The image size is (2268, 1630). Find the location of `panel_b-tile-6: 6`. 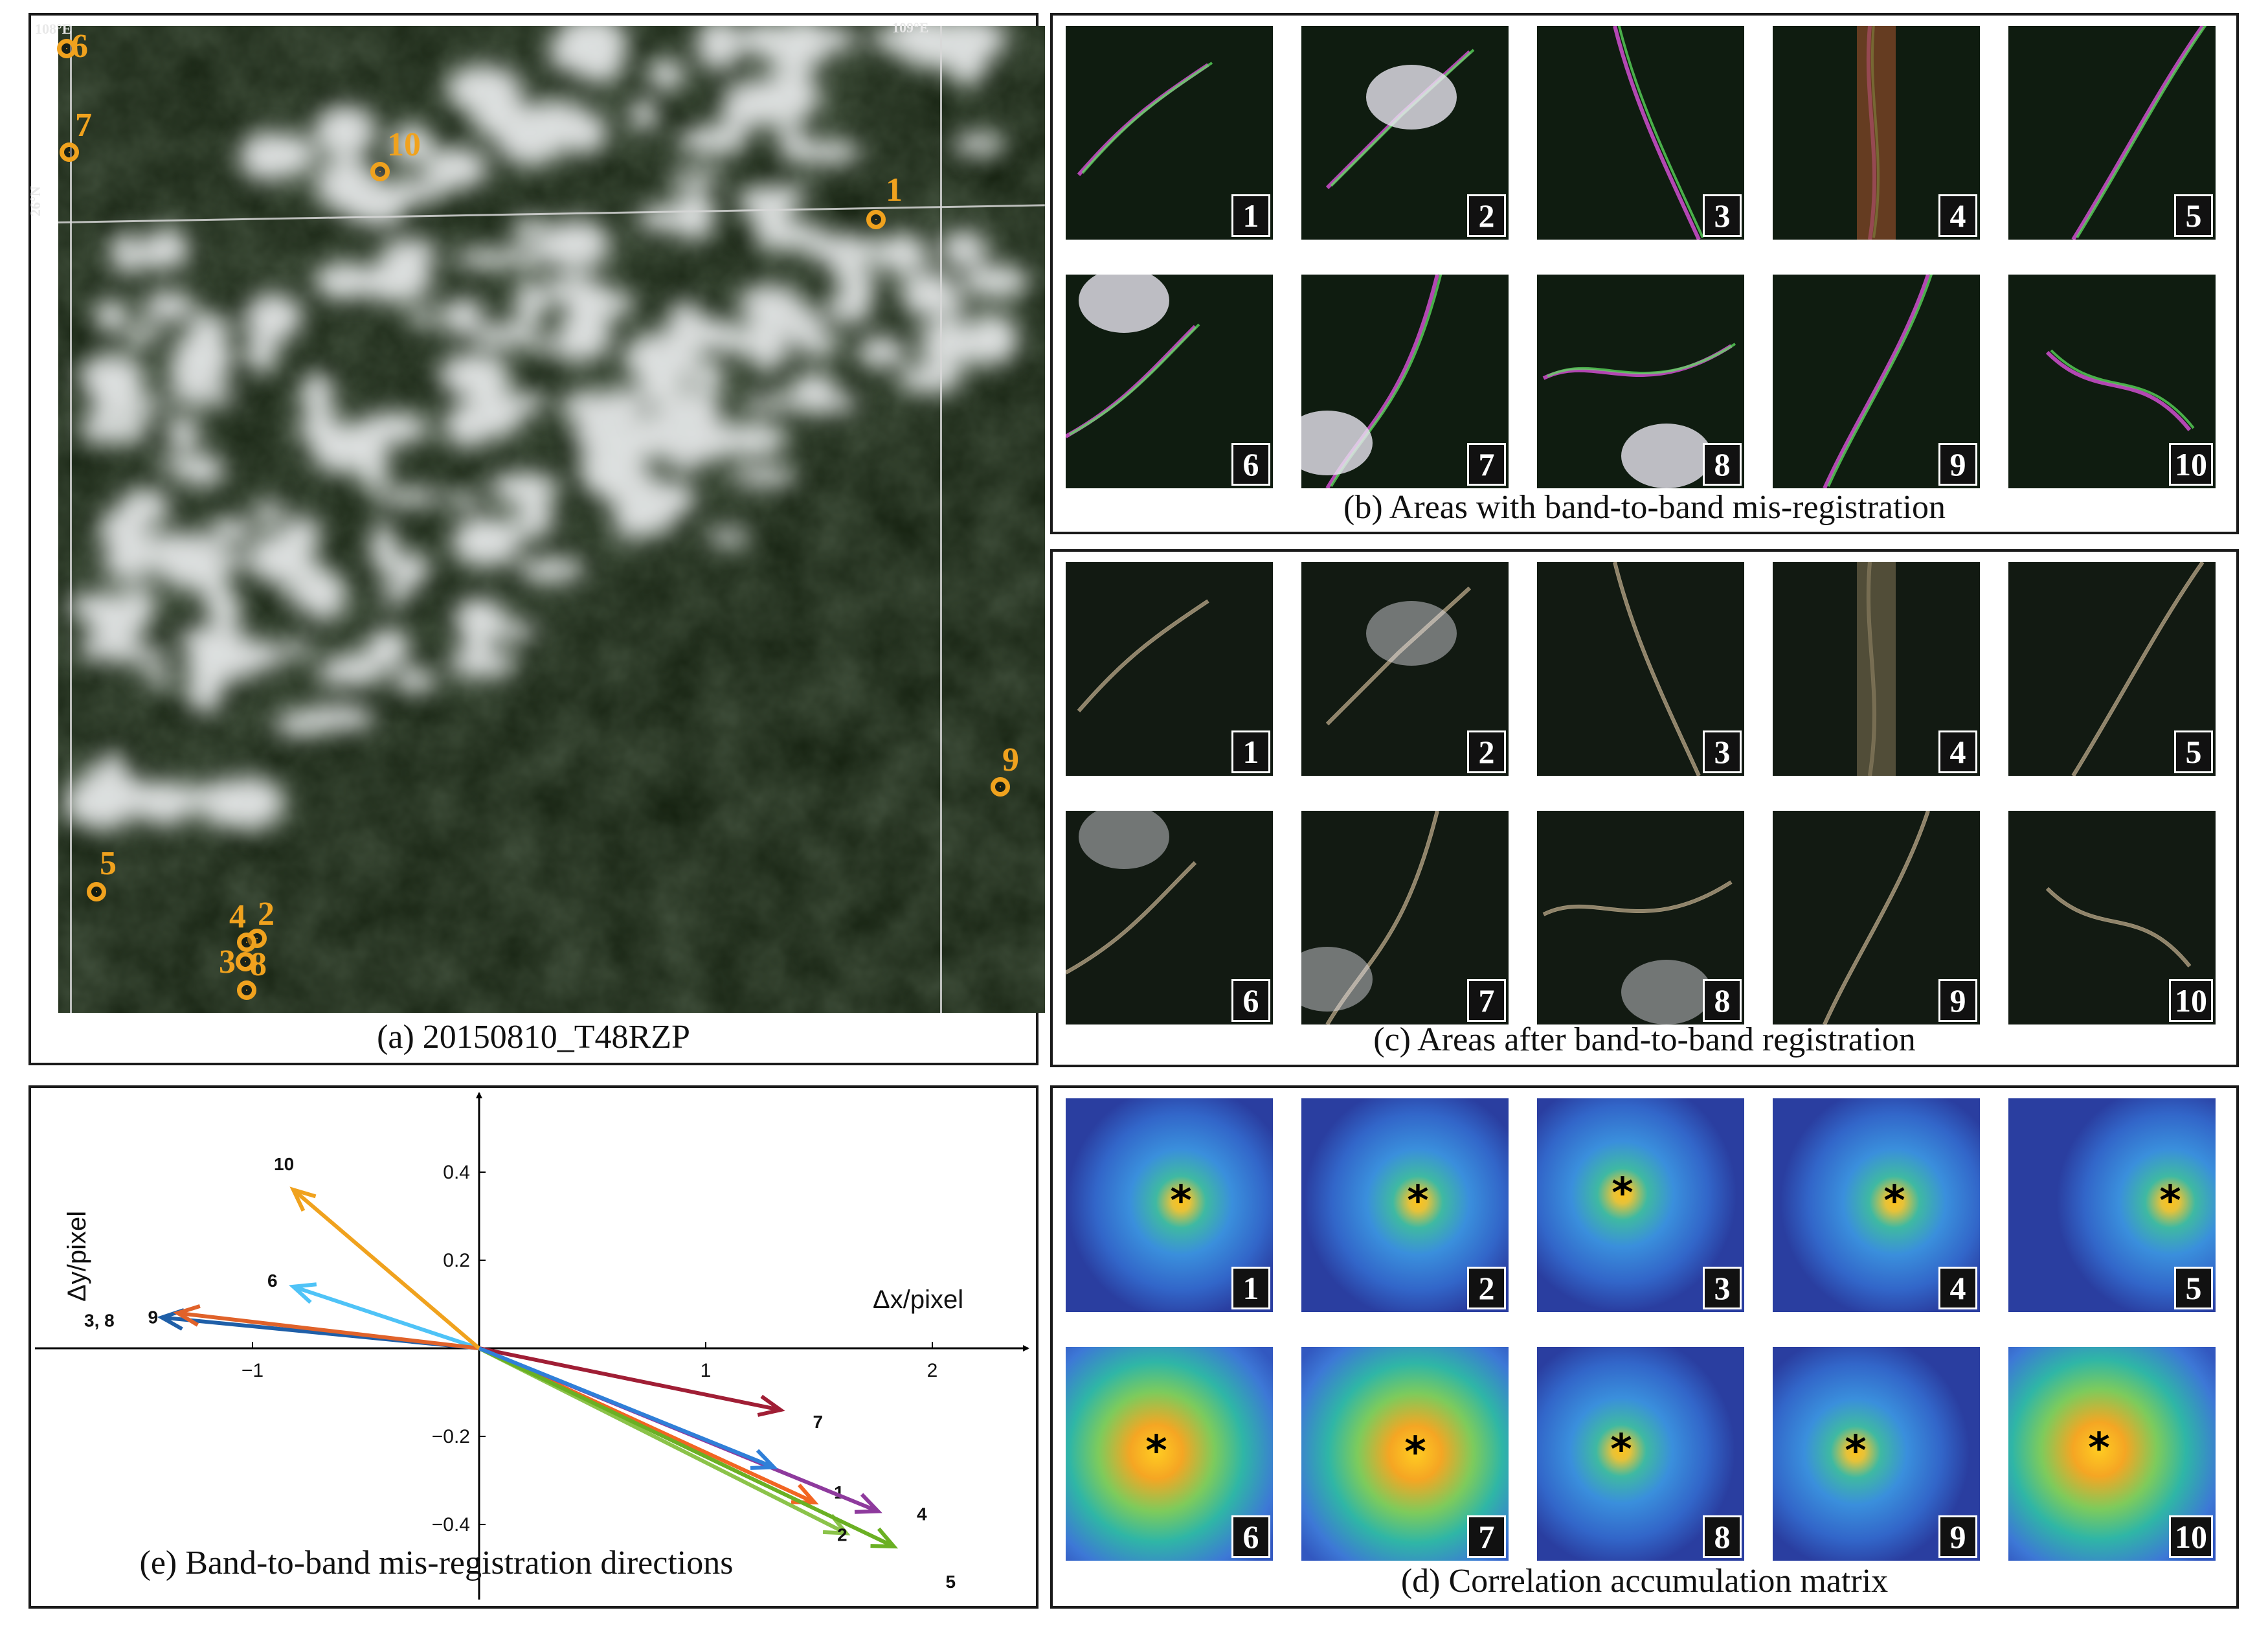

panel_b-tile-6: 6 is located at coordinates (1170, 381).